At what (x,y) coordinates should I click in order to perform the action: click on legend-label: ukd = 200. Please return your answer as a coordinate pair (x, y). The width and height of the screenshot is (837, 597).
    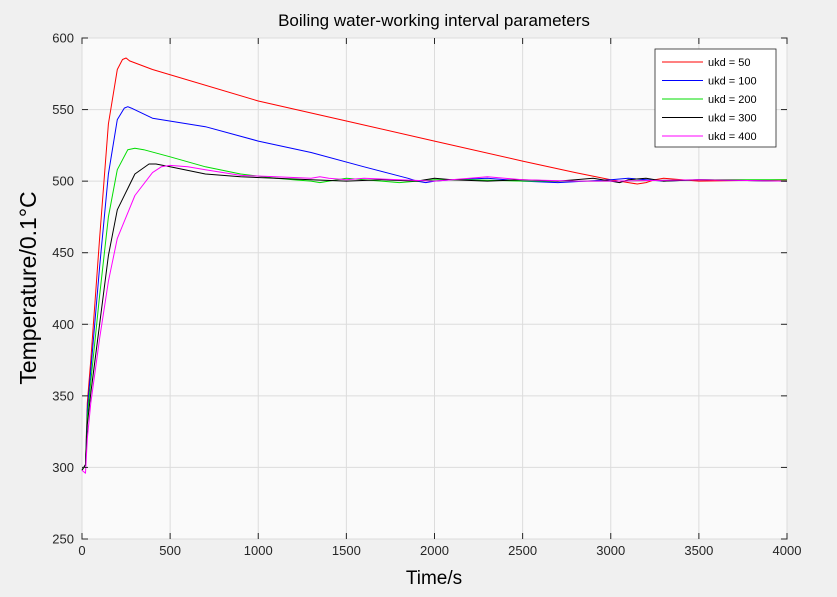
    Looking at the image, I should click on (732, 100).